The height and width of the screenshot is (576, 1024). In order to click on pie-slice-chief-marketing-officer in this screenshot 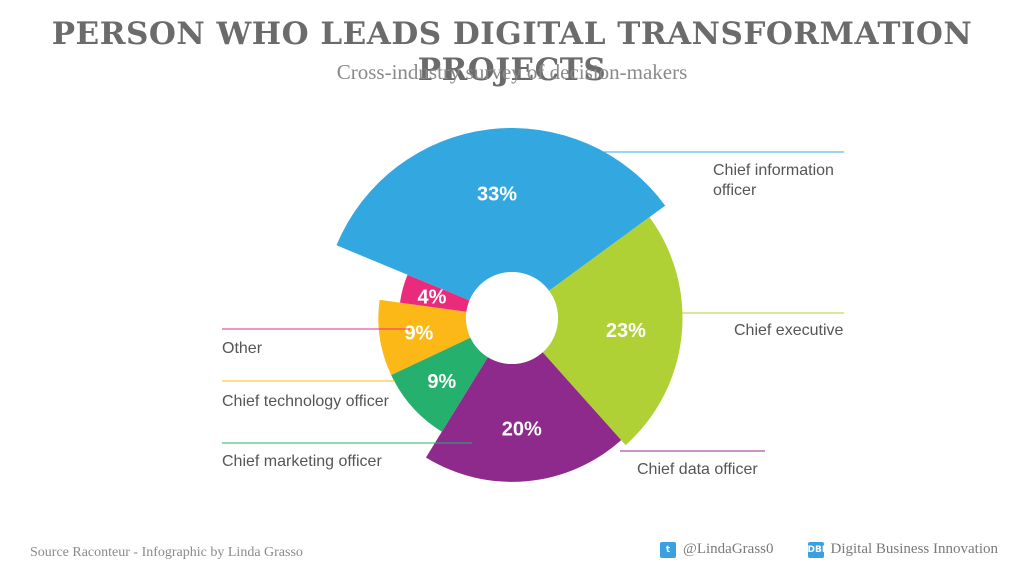, I will do `click(439, 384)`.